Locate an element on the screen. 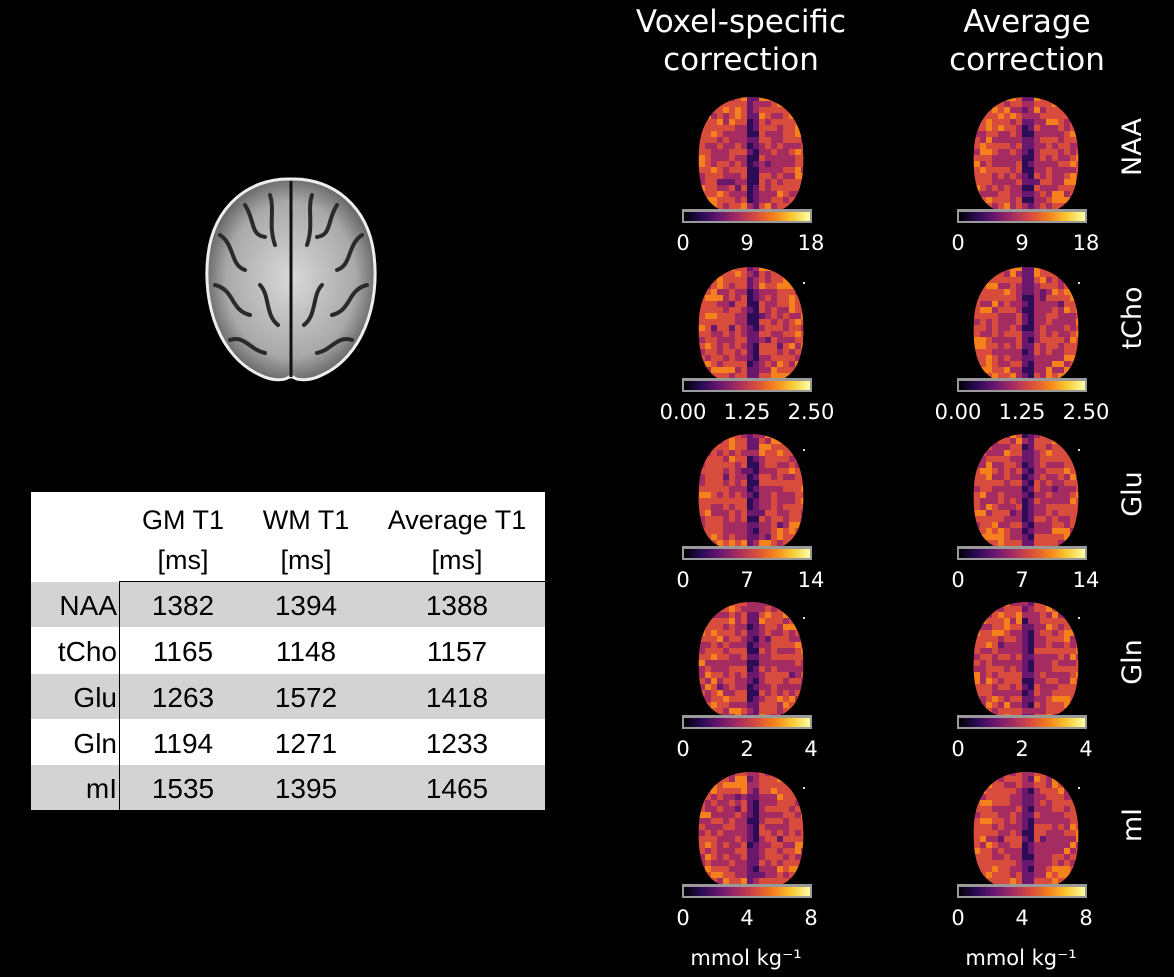 The image size is (1174, 977). gm-value: 1194 is located at coordinates (183, 743).